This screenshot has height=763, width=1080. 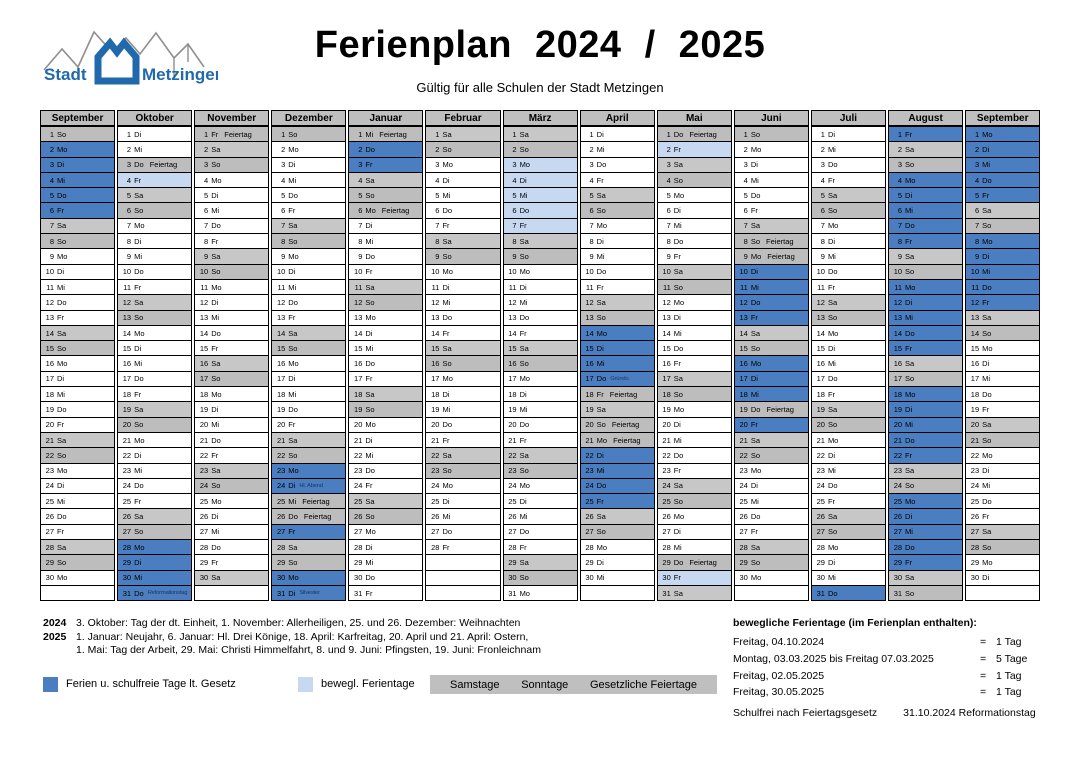 I want to click on day-cell: 28 Mo, so click(x=155, y=547).